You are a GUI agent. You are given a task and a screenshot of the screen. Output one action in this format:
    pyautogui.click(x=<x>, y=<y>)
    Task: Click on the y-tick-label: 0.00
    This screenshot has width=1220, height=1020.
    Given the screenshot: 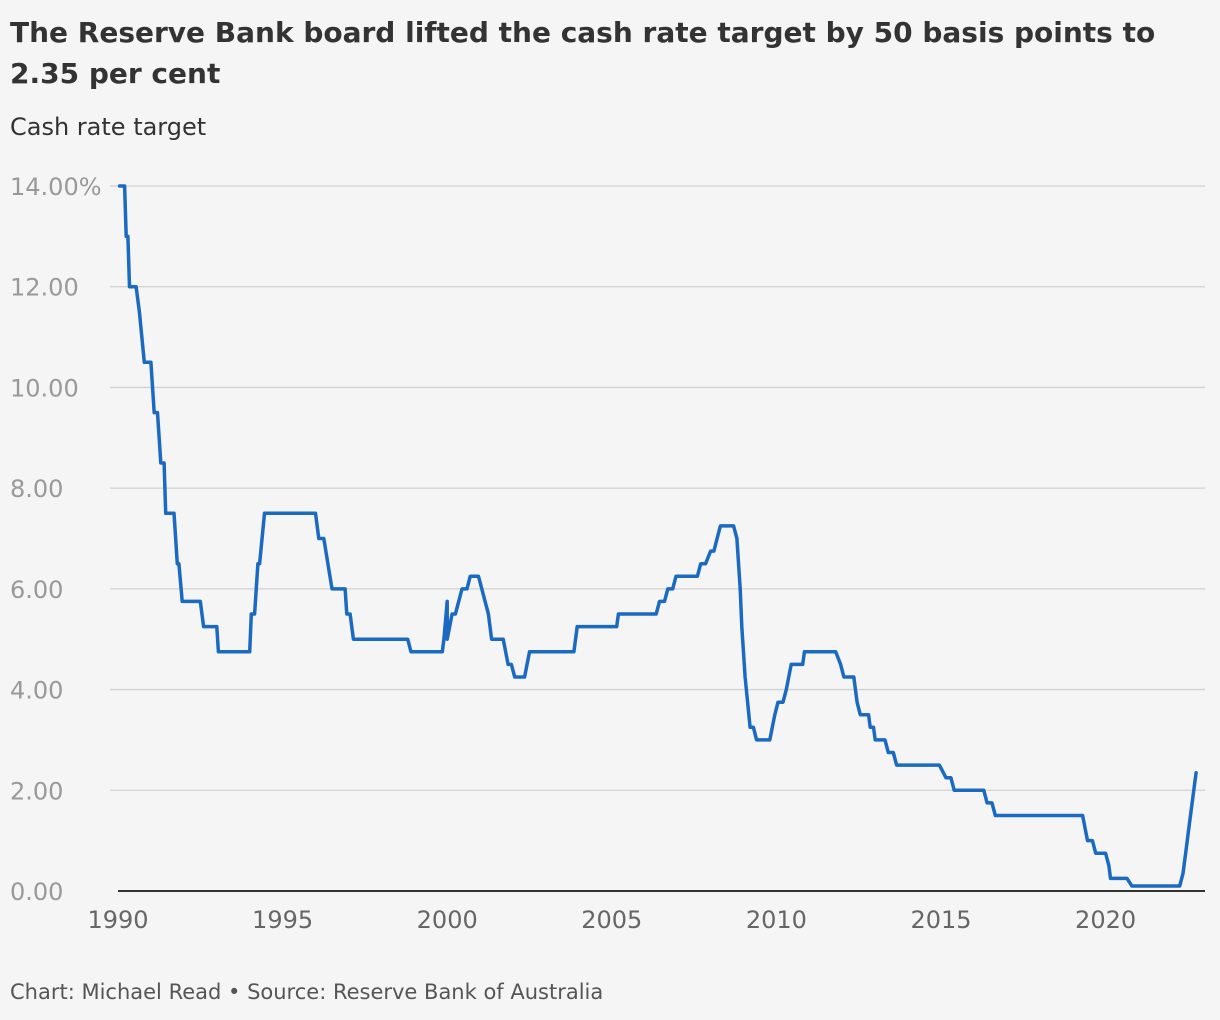 What is the action you would take?
    pyautogui.click(x=36, y=892)
    